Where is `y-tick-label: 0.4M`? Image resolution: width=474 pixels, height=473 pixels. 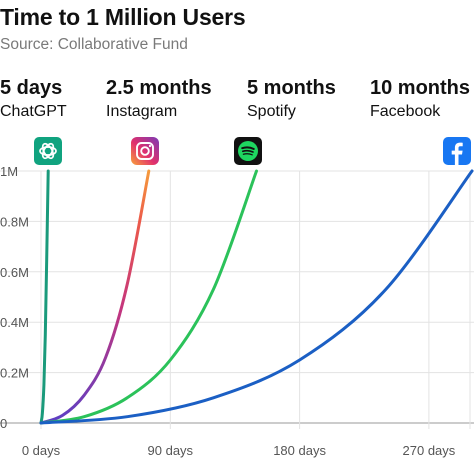 y-tick-label: 0.4M is located at coordinates (14, 322).